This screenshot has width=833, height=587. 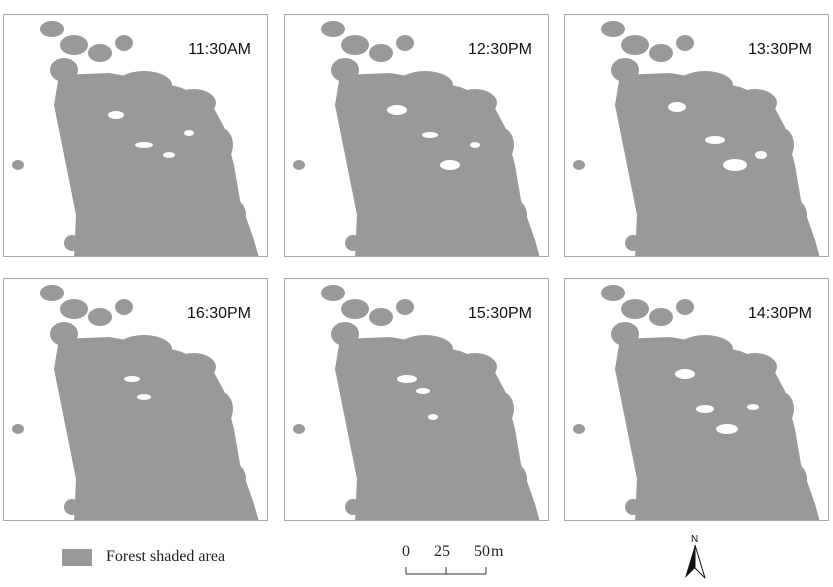 I want to click on legend-label: Forest shaded area, so click(x=166, y=556).